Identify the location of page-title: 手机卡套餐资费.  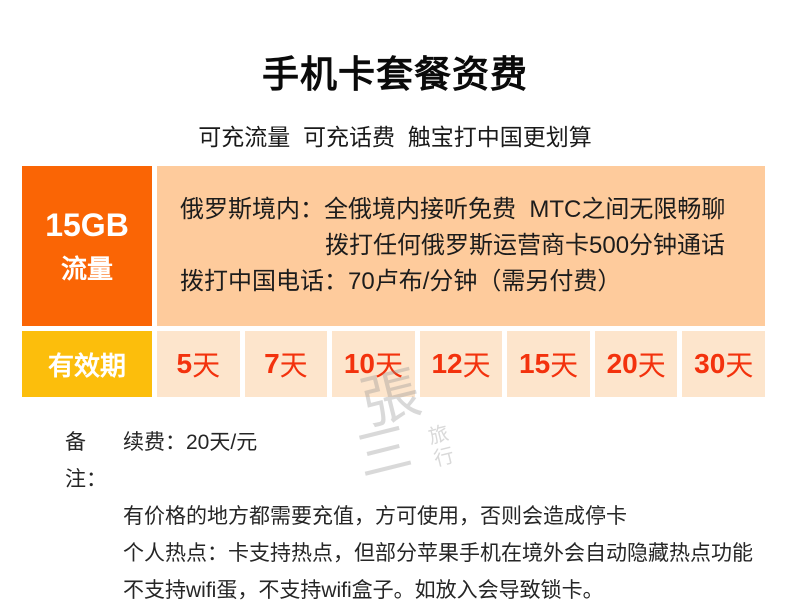
(395, 74).